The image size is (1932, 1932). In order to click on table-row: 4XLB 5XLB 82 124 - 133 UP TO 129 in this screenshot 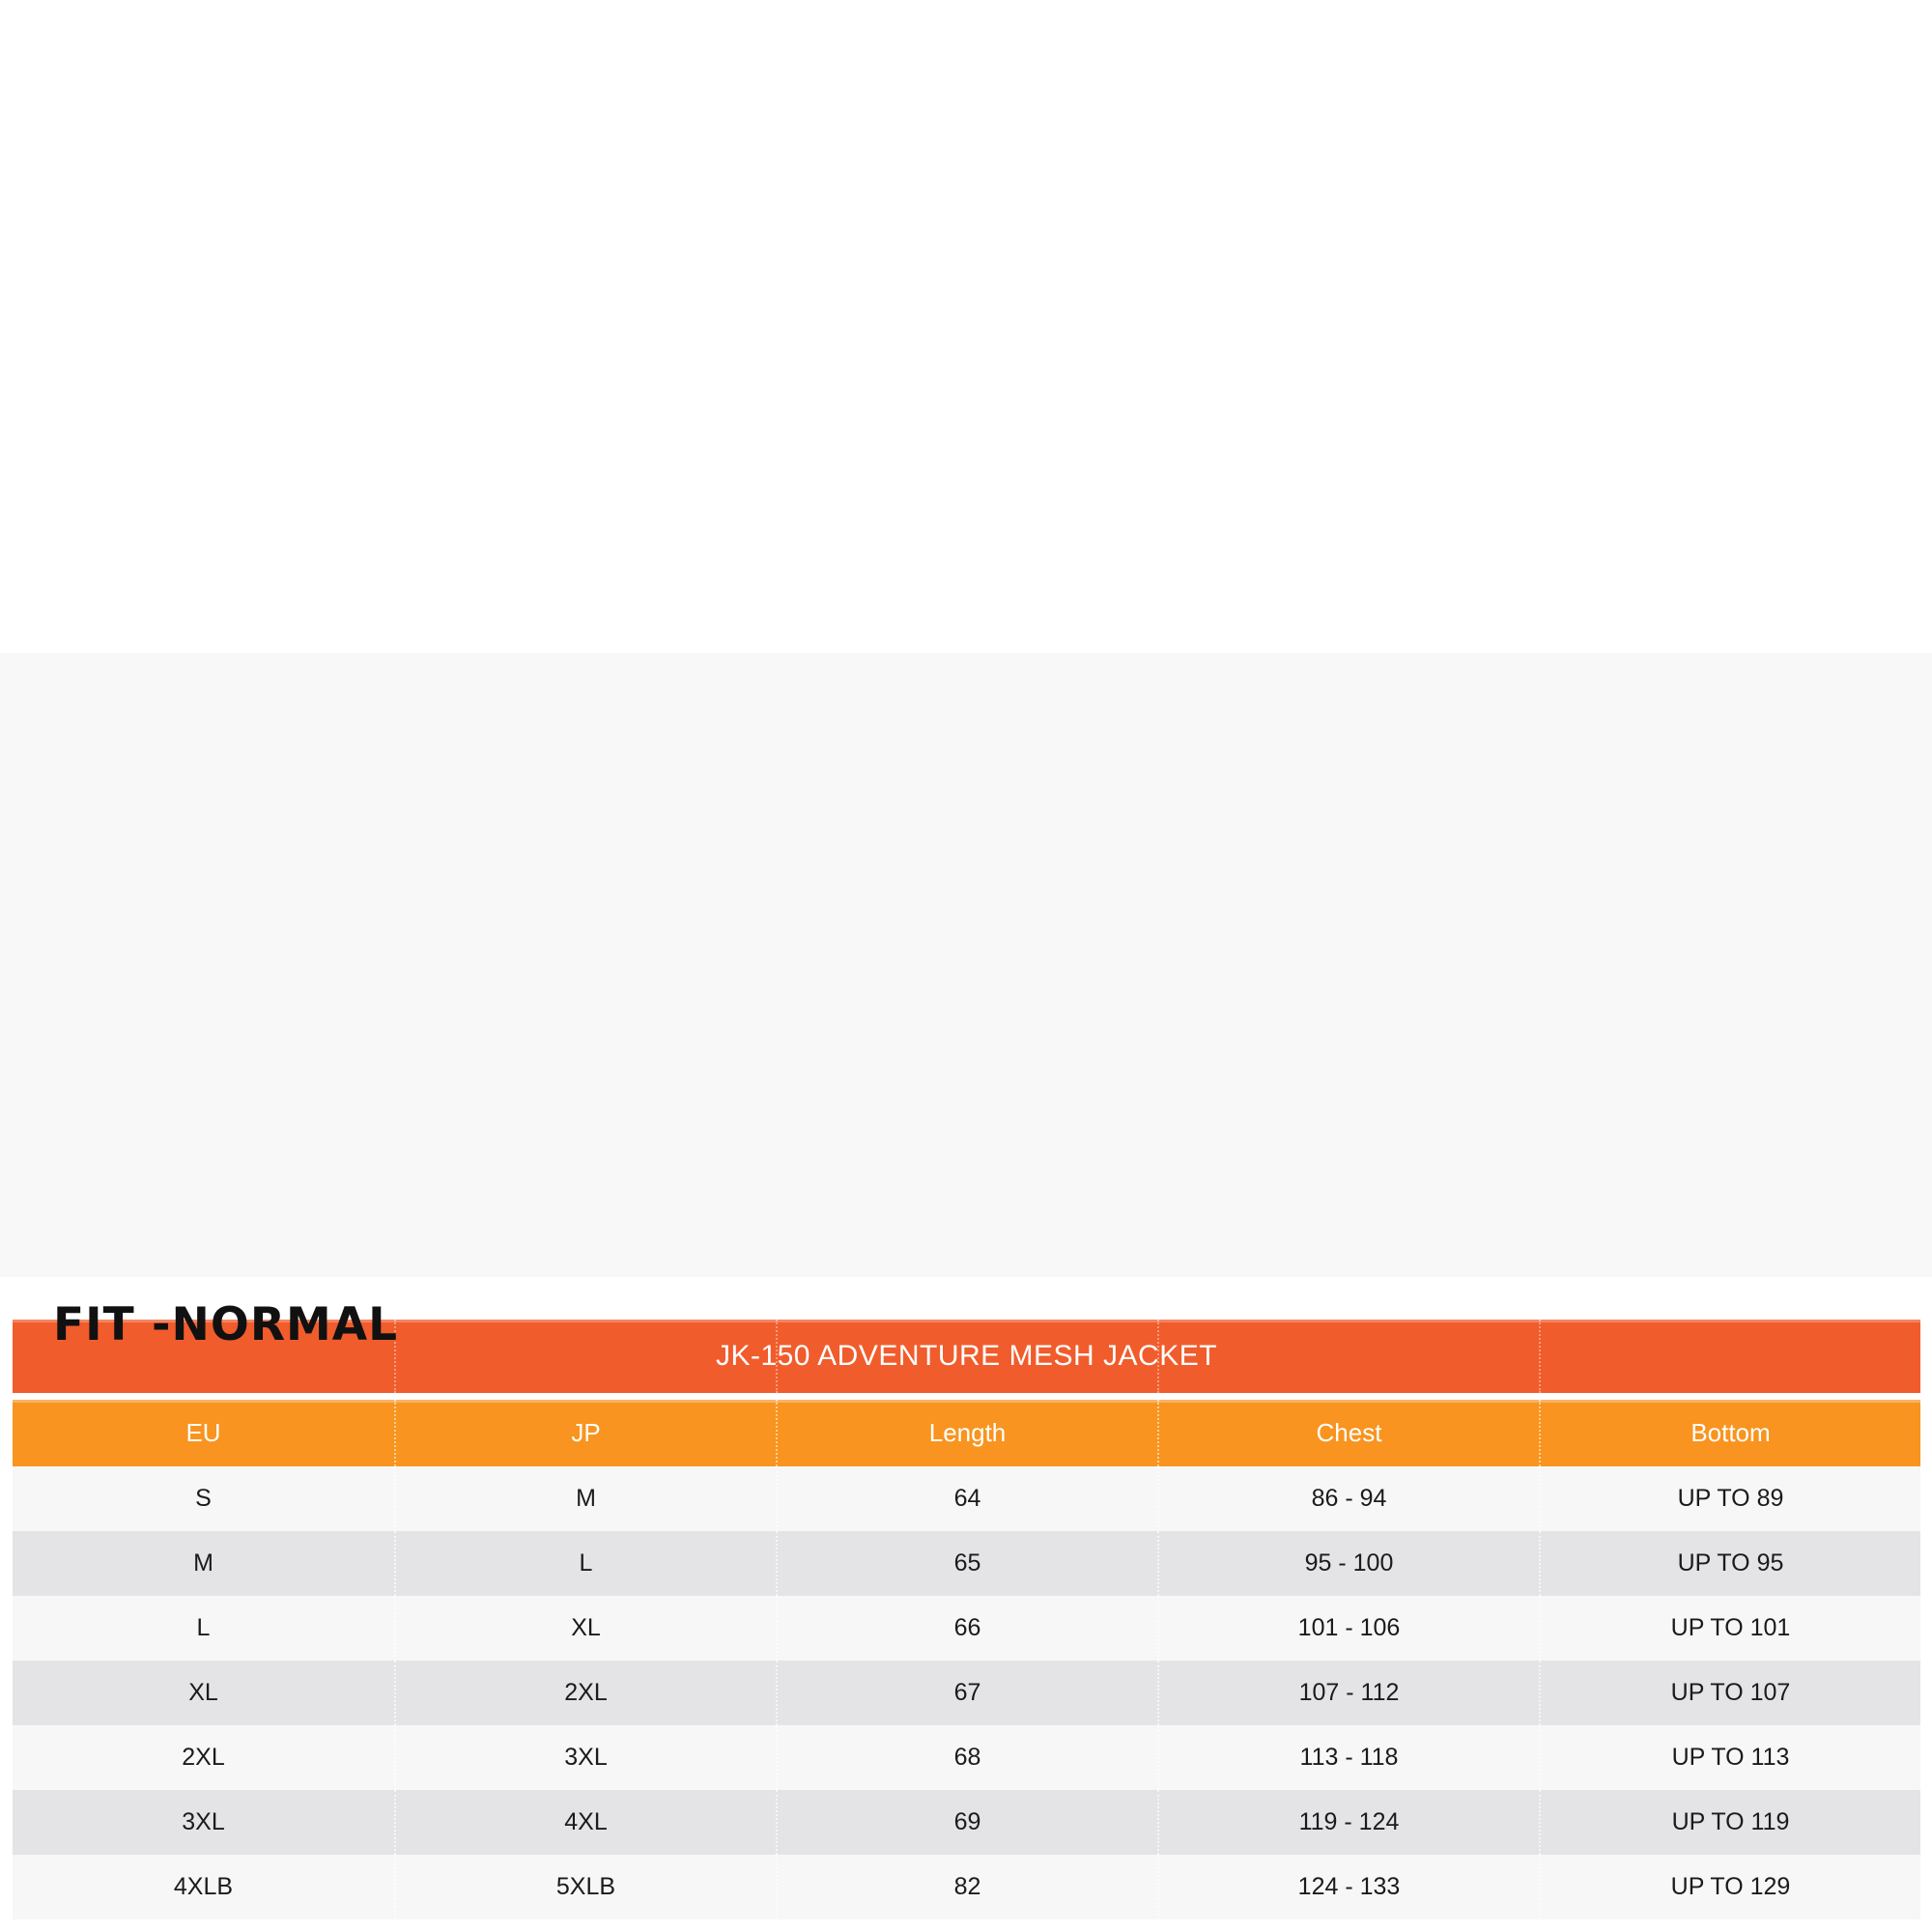, I will do `click(966, 1887)`.